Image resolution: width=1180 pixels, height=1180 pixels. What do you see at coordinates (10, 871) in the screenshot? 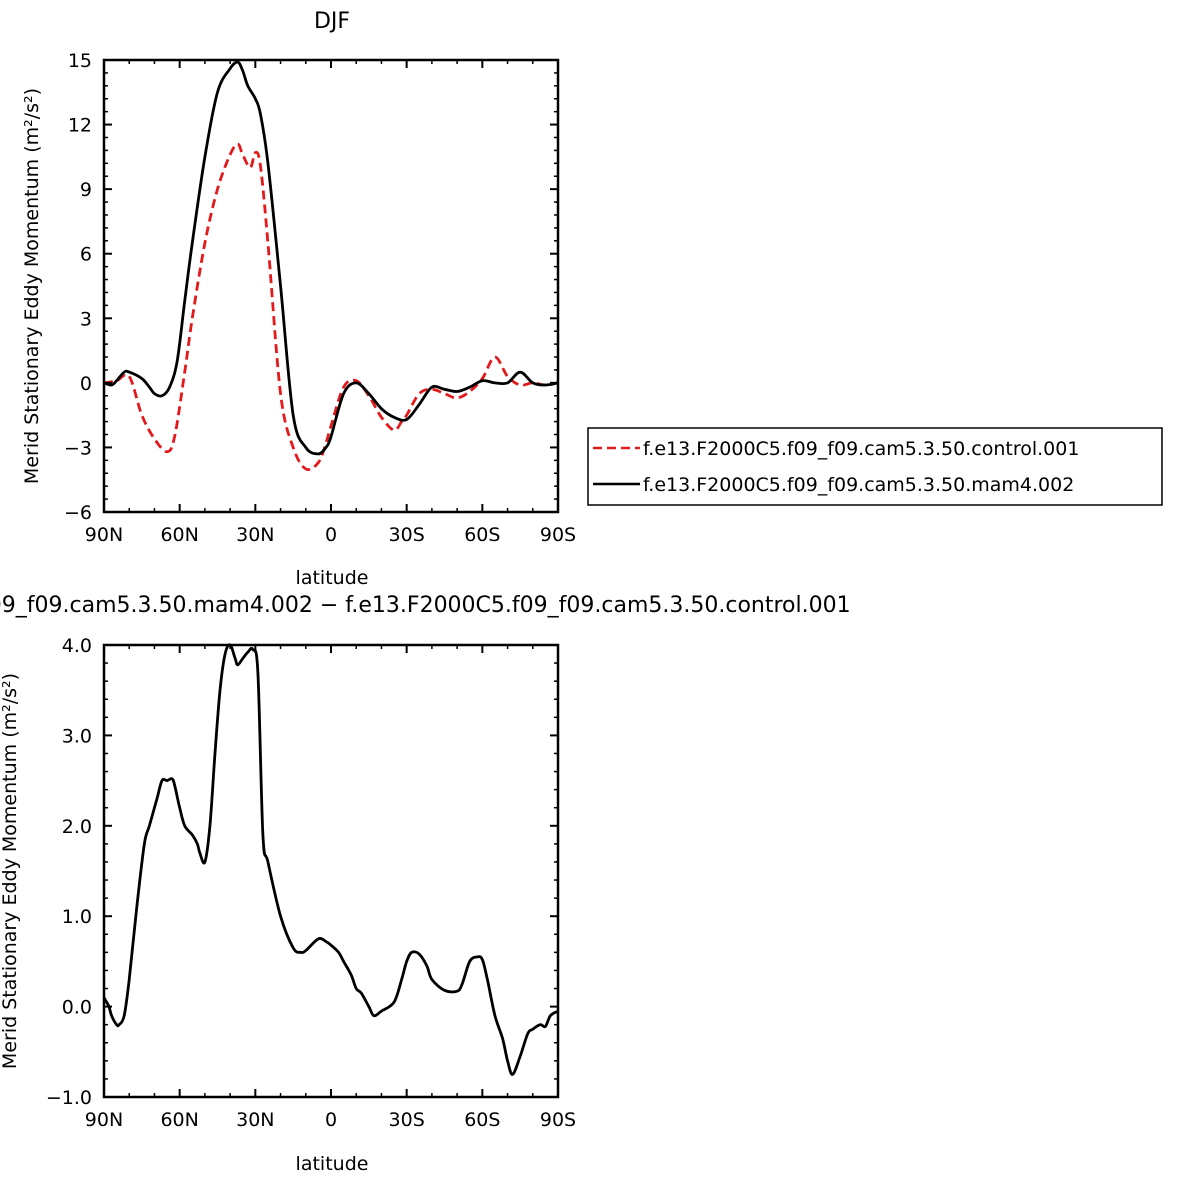
I see `panel-2-y-axis-label: Merid Stationary Eddy Momentum (m²/s²)` at bounding box center [10, 871].